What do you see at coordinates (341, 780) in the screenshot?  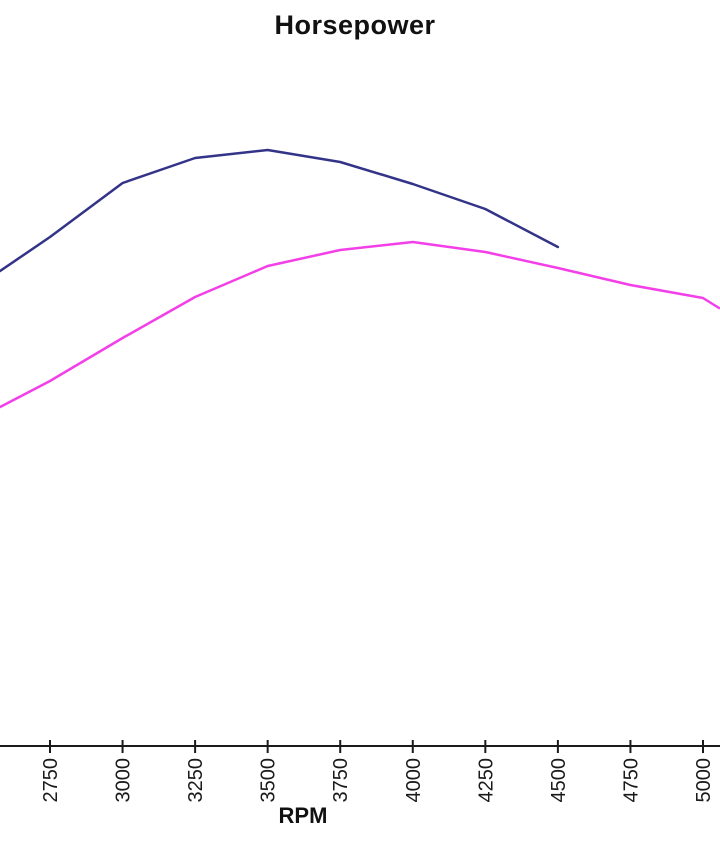 I see `x-tick-label-3750: 3750` at bounding box center [341, 780].